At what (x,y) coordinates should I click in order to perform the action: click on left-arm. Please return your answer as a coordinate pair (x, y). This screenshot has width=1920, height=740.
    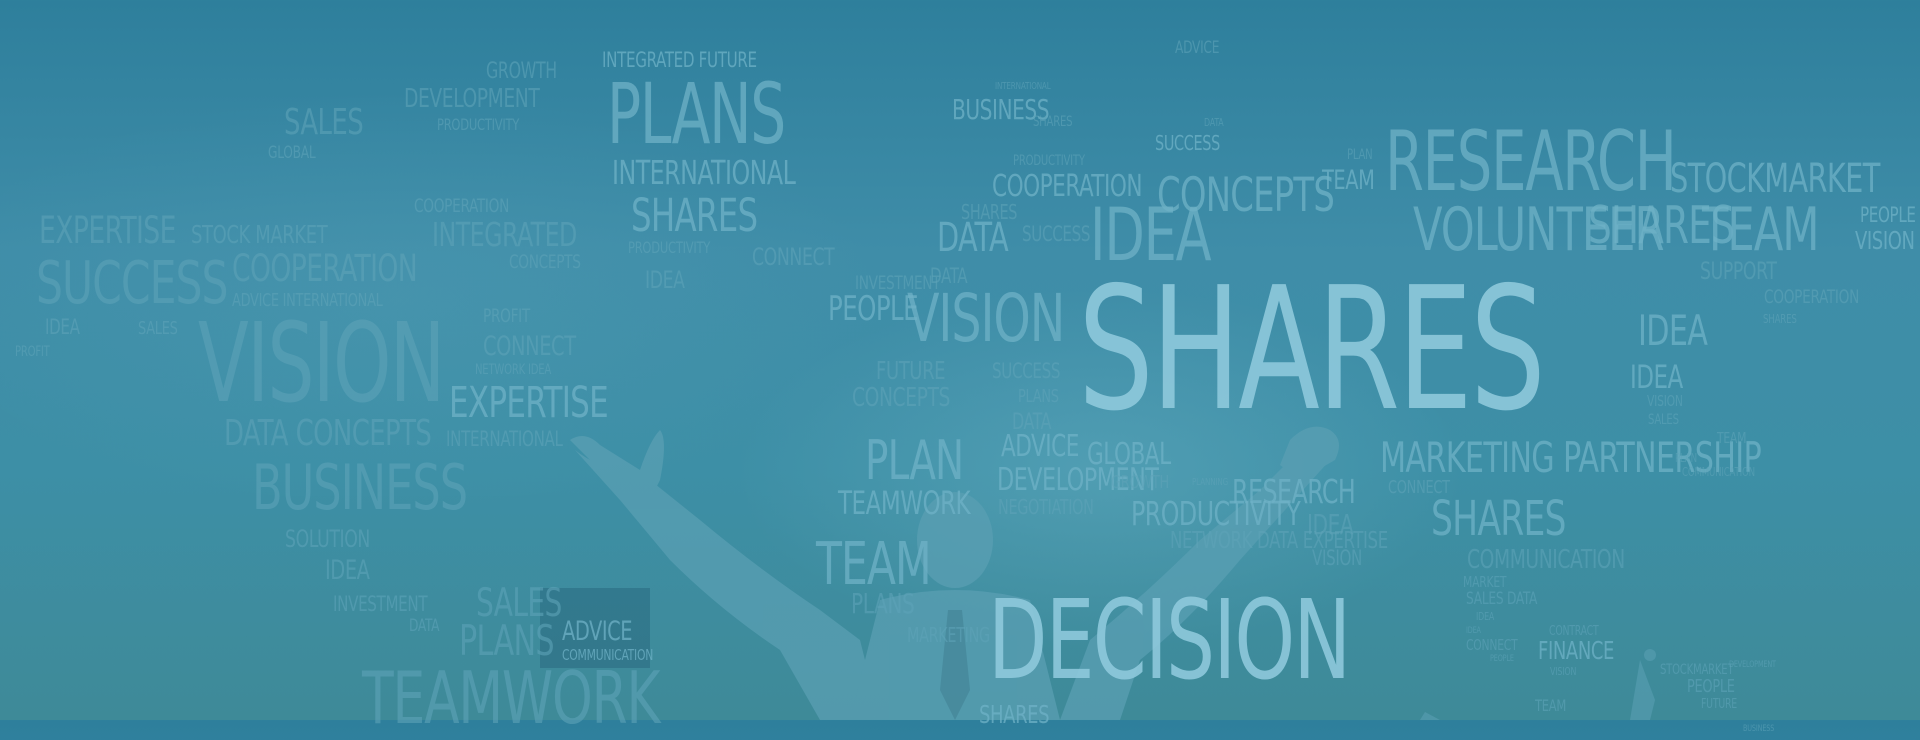
    Looking at the image, I should click on (727, 585).